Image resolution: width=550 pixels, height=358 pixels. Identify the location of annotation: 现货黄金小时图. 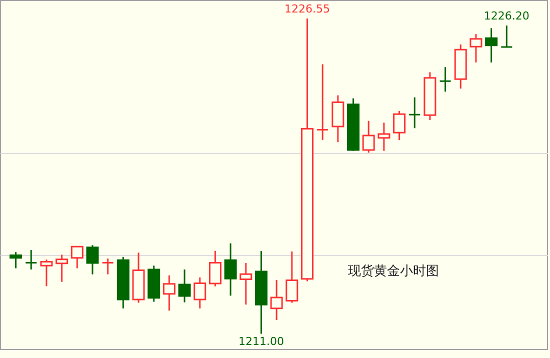
(393, 271).